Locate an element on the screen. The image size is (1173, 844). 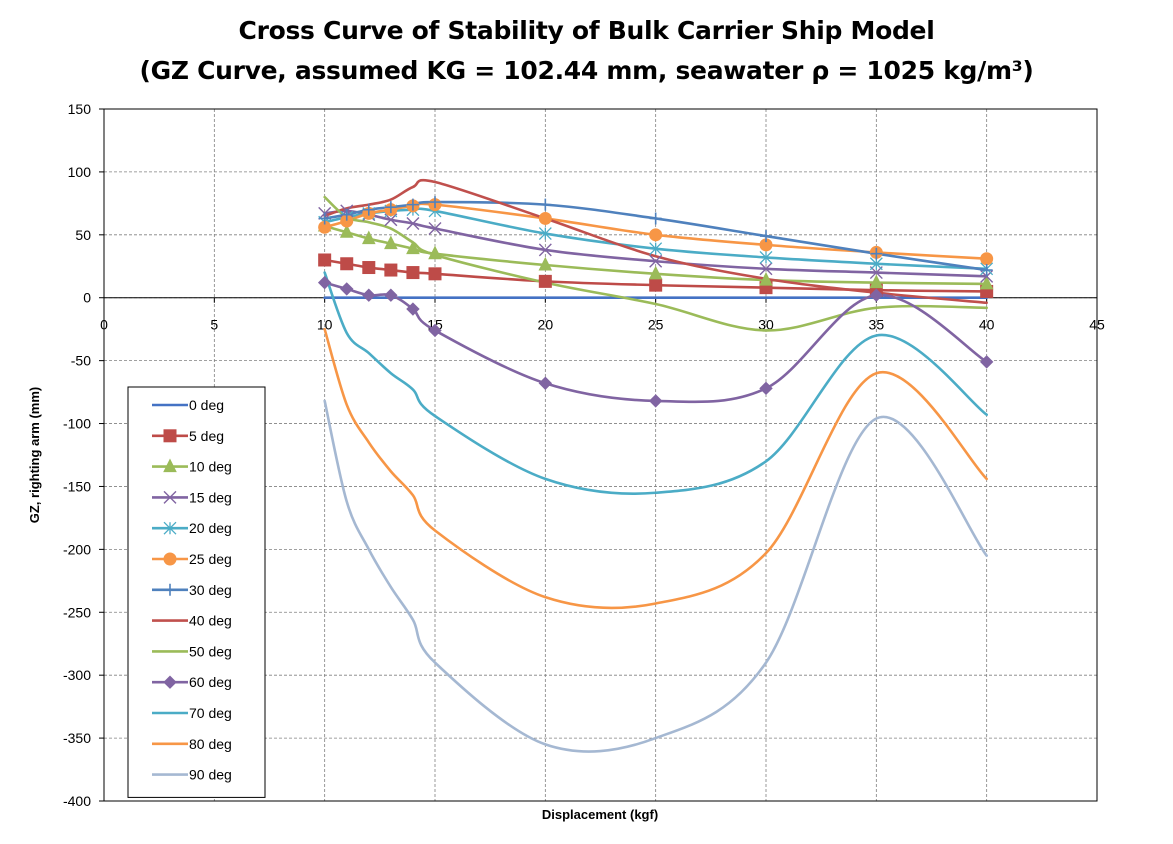
y-tick-label: -250 is located at coordinates (77, 612).